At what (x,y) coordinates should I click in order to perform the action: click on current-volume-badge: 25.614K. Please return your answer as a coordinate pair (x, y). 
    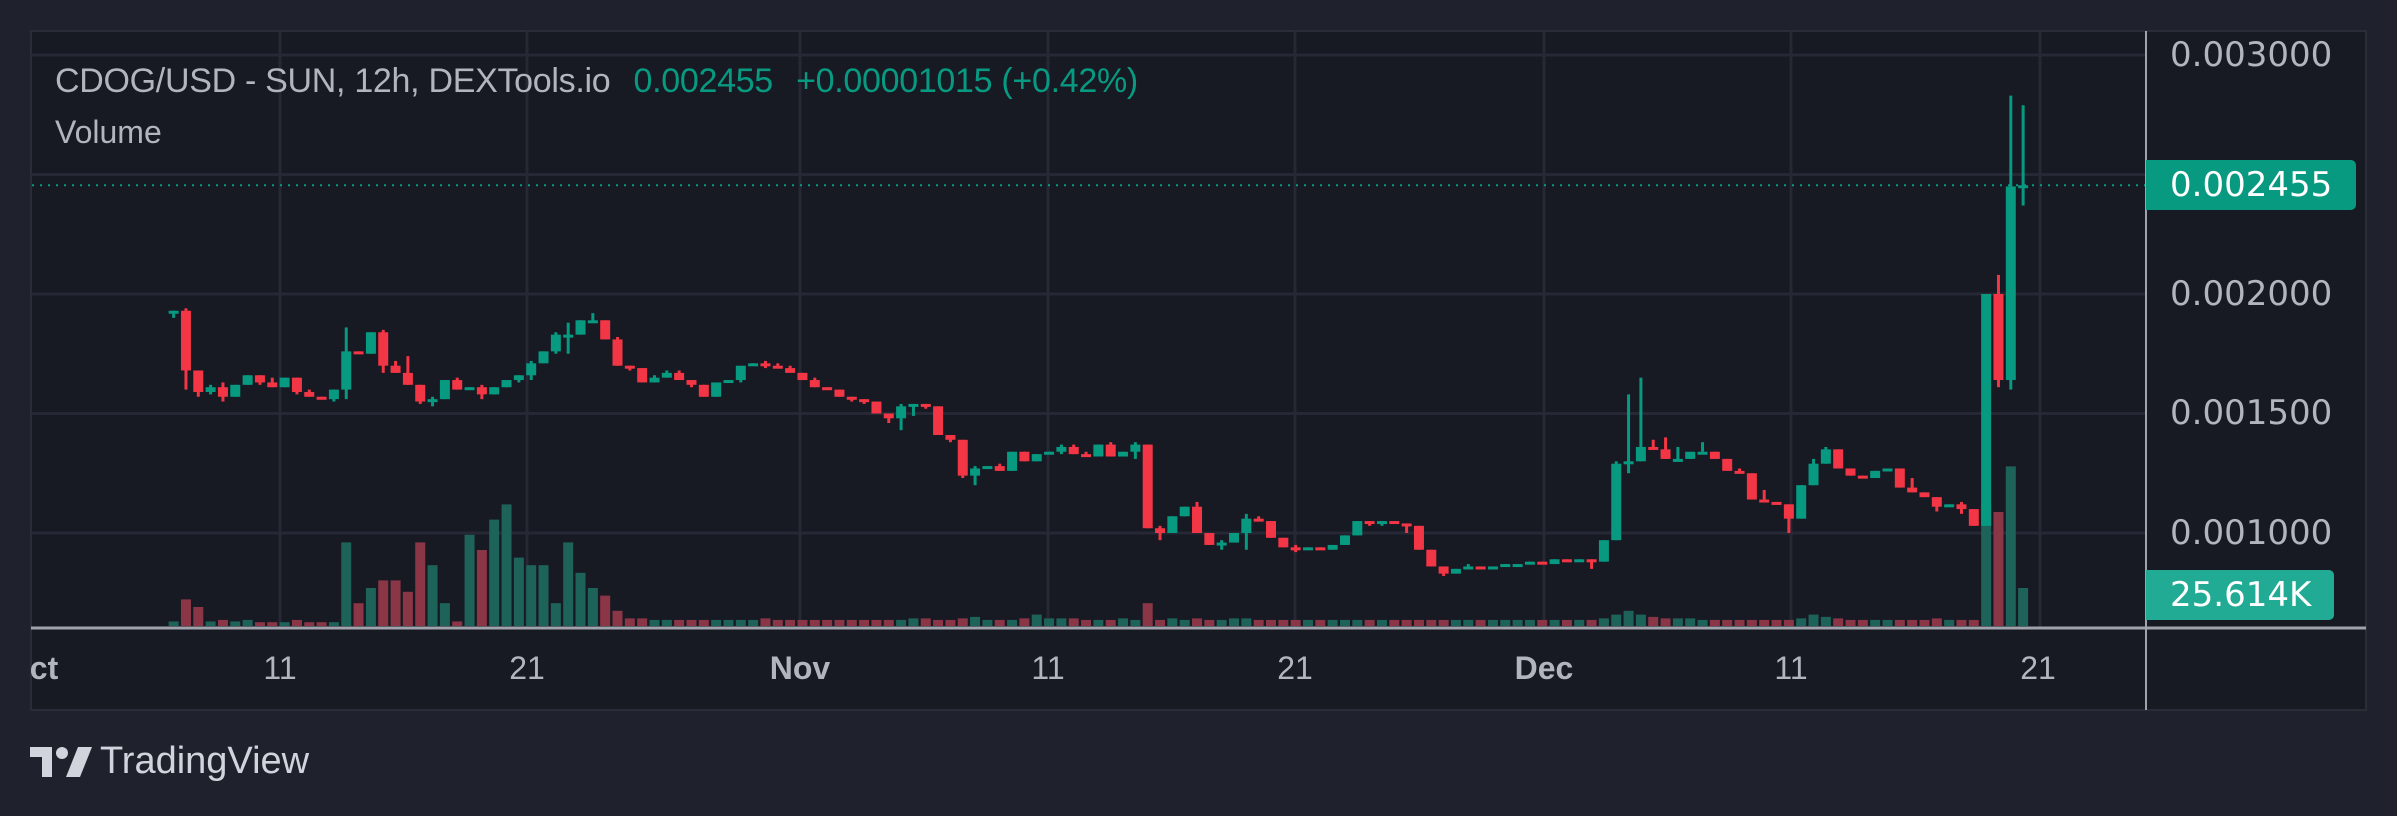
    Looking at the image, I should click on (2240, 595).